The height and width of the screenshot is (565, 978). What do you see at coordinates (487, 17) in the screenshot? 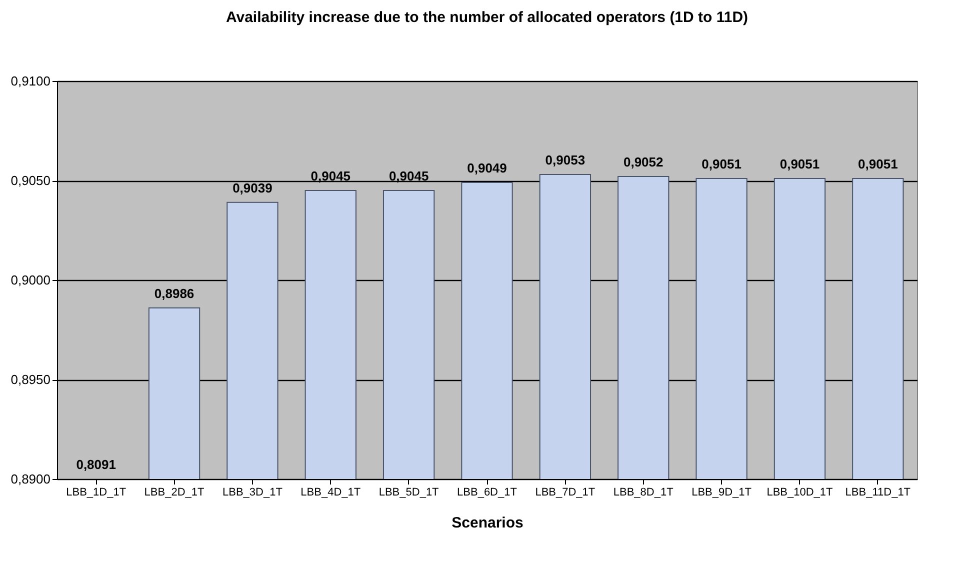
I see `chart-title: Availability increase due to the number of allocated operators (1D to 11D)` at bounding box center [487, 17].